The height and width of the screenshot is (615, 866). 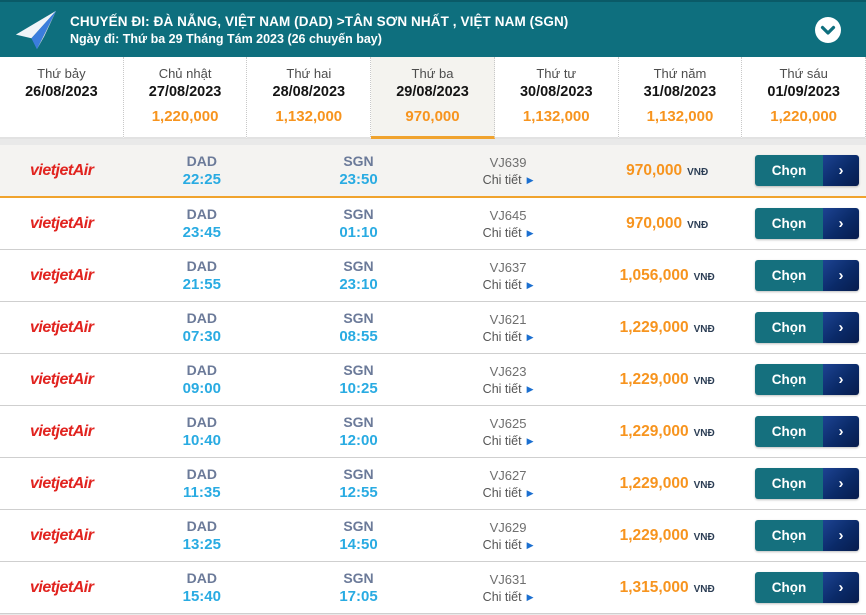 I want to click on date-tab: Thứ sáu 01/09/2023 1,220,000, so click(x=804, y=98).